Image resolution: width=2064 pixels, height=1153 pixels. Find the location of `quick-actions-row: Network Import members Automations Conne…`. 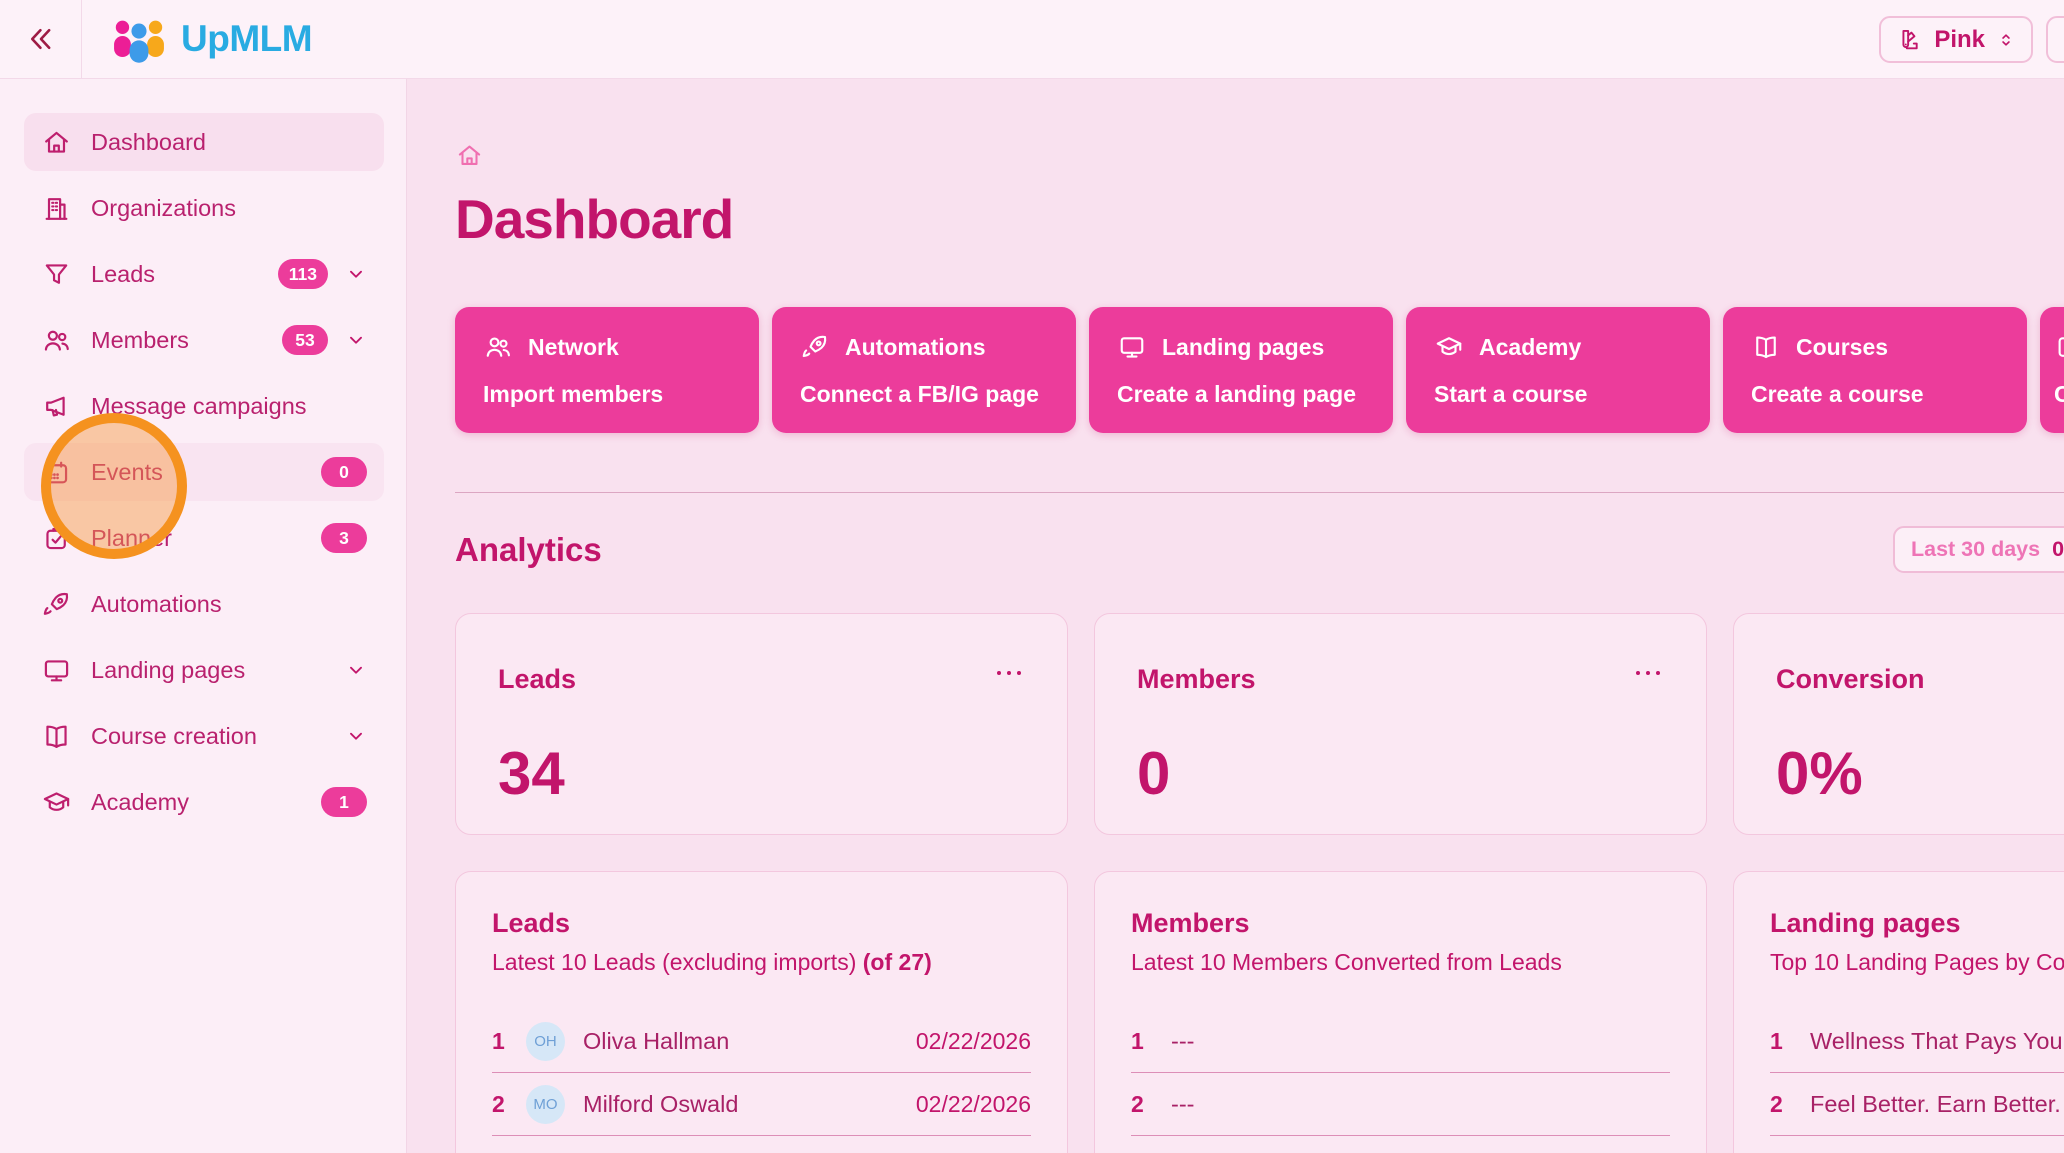

quick-actions-row: Network Import members Automations Conne… is located at coordinates (1259, 370).